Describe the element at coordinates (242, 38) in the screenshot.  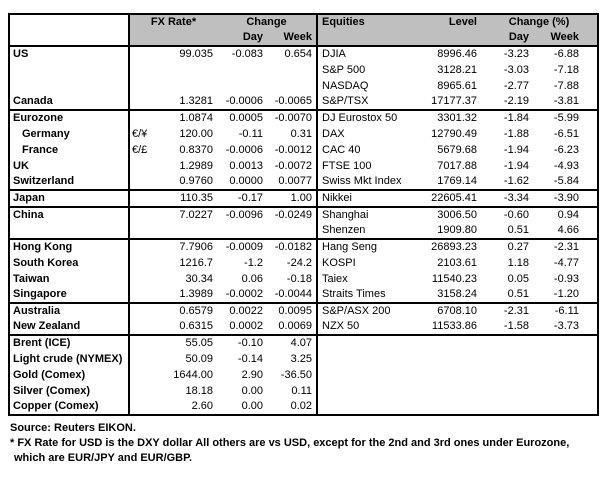
I see `fx-day-header: Day` at that location.